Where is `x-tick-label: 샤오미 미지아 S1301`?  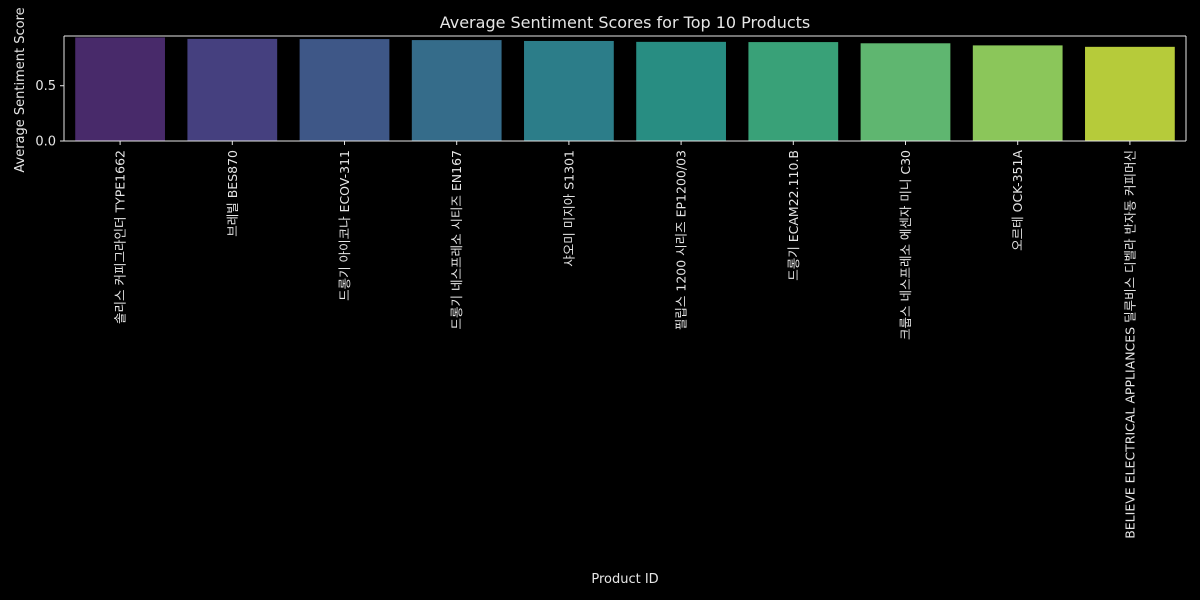
x-tick-label: 샤오미 미지아 S1301 is located at coordinates (568, 208).